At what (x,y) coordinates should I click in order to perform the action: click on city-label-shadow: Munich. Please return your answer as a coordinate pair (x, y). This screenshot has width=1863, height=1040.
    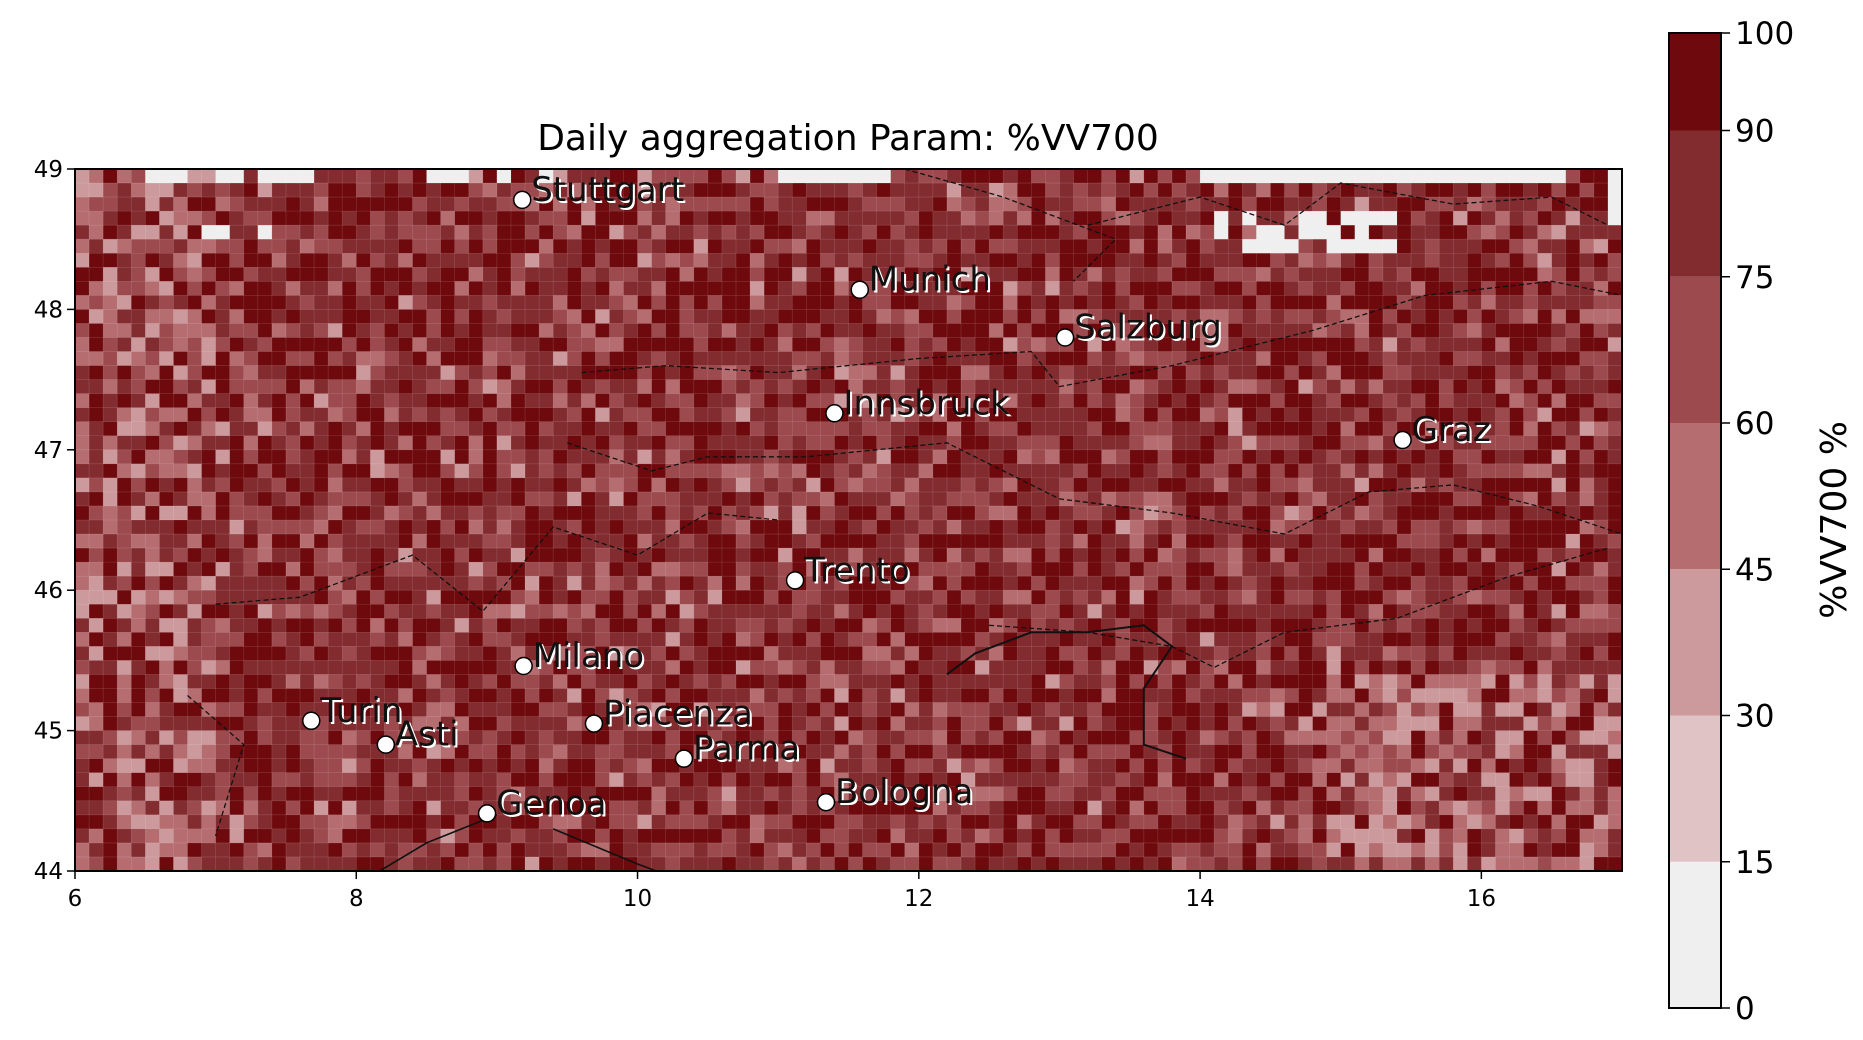
    Looking at the image, I should click on (932, 282).